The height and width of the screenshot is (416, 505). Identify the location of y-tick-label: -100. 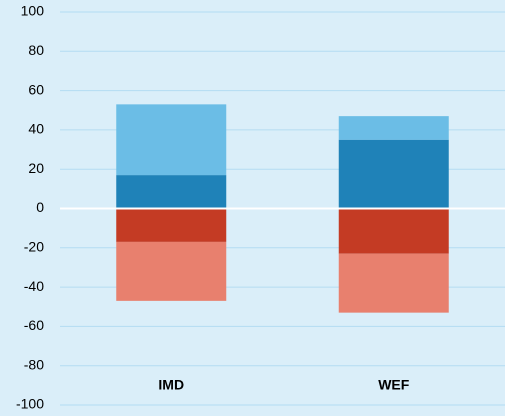
(30, 404).